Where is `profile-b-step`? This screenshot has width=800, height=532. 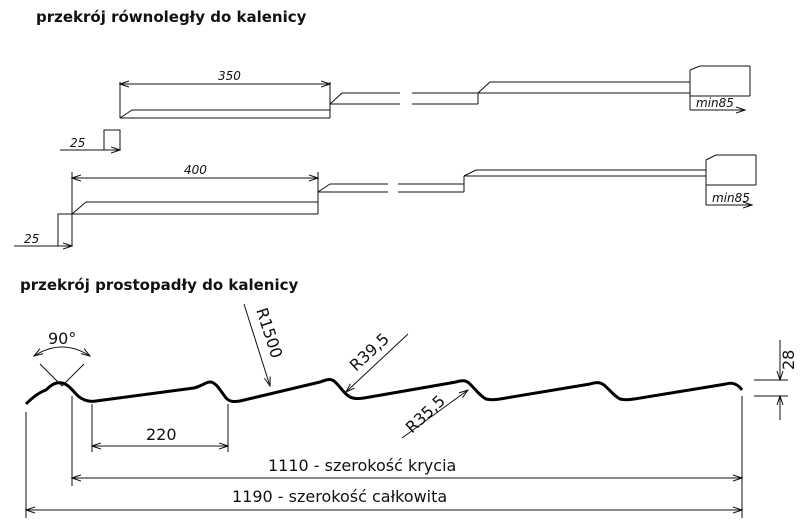
profile-b-step is located at coordinates (65, 229).